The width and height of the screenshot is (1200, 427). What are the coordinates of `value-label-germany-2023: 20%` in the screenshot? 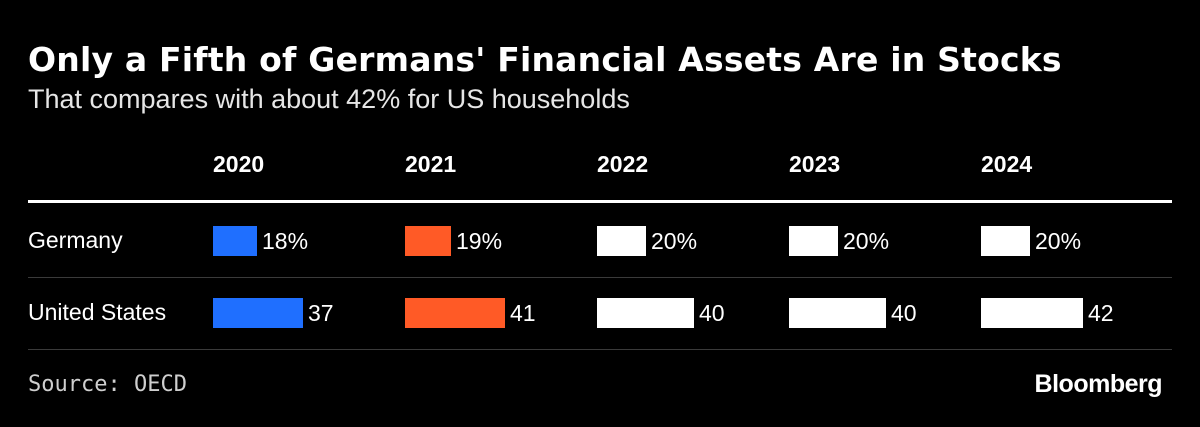 It's located at (866, 241).